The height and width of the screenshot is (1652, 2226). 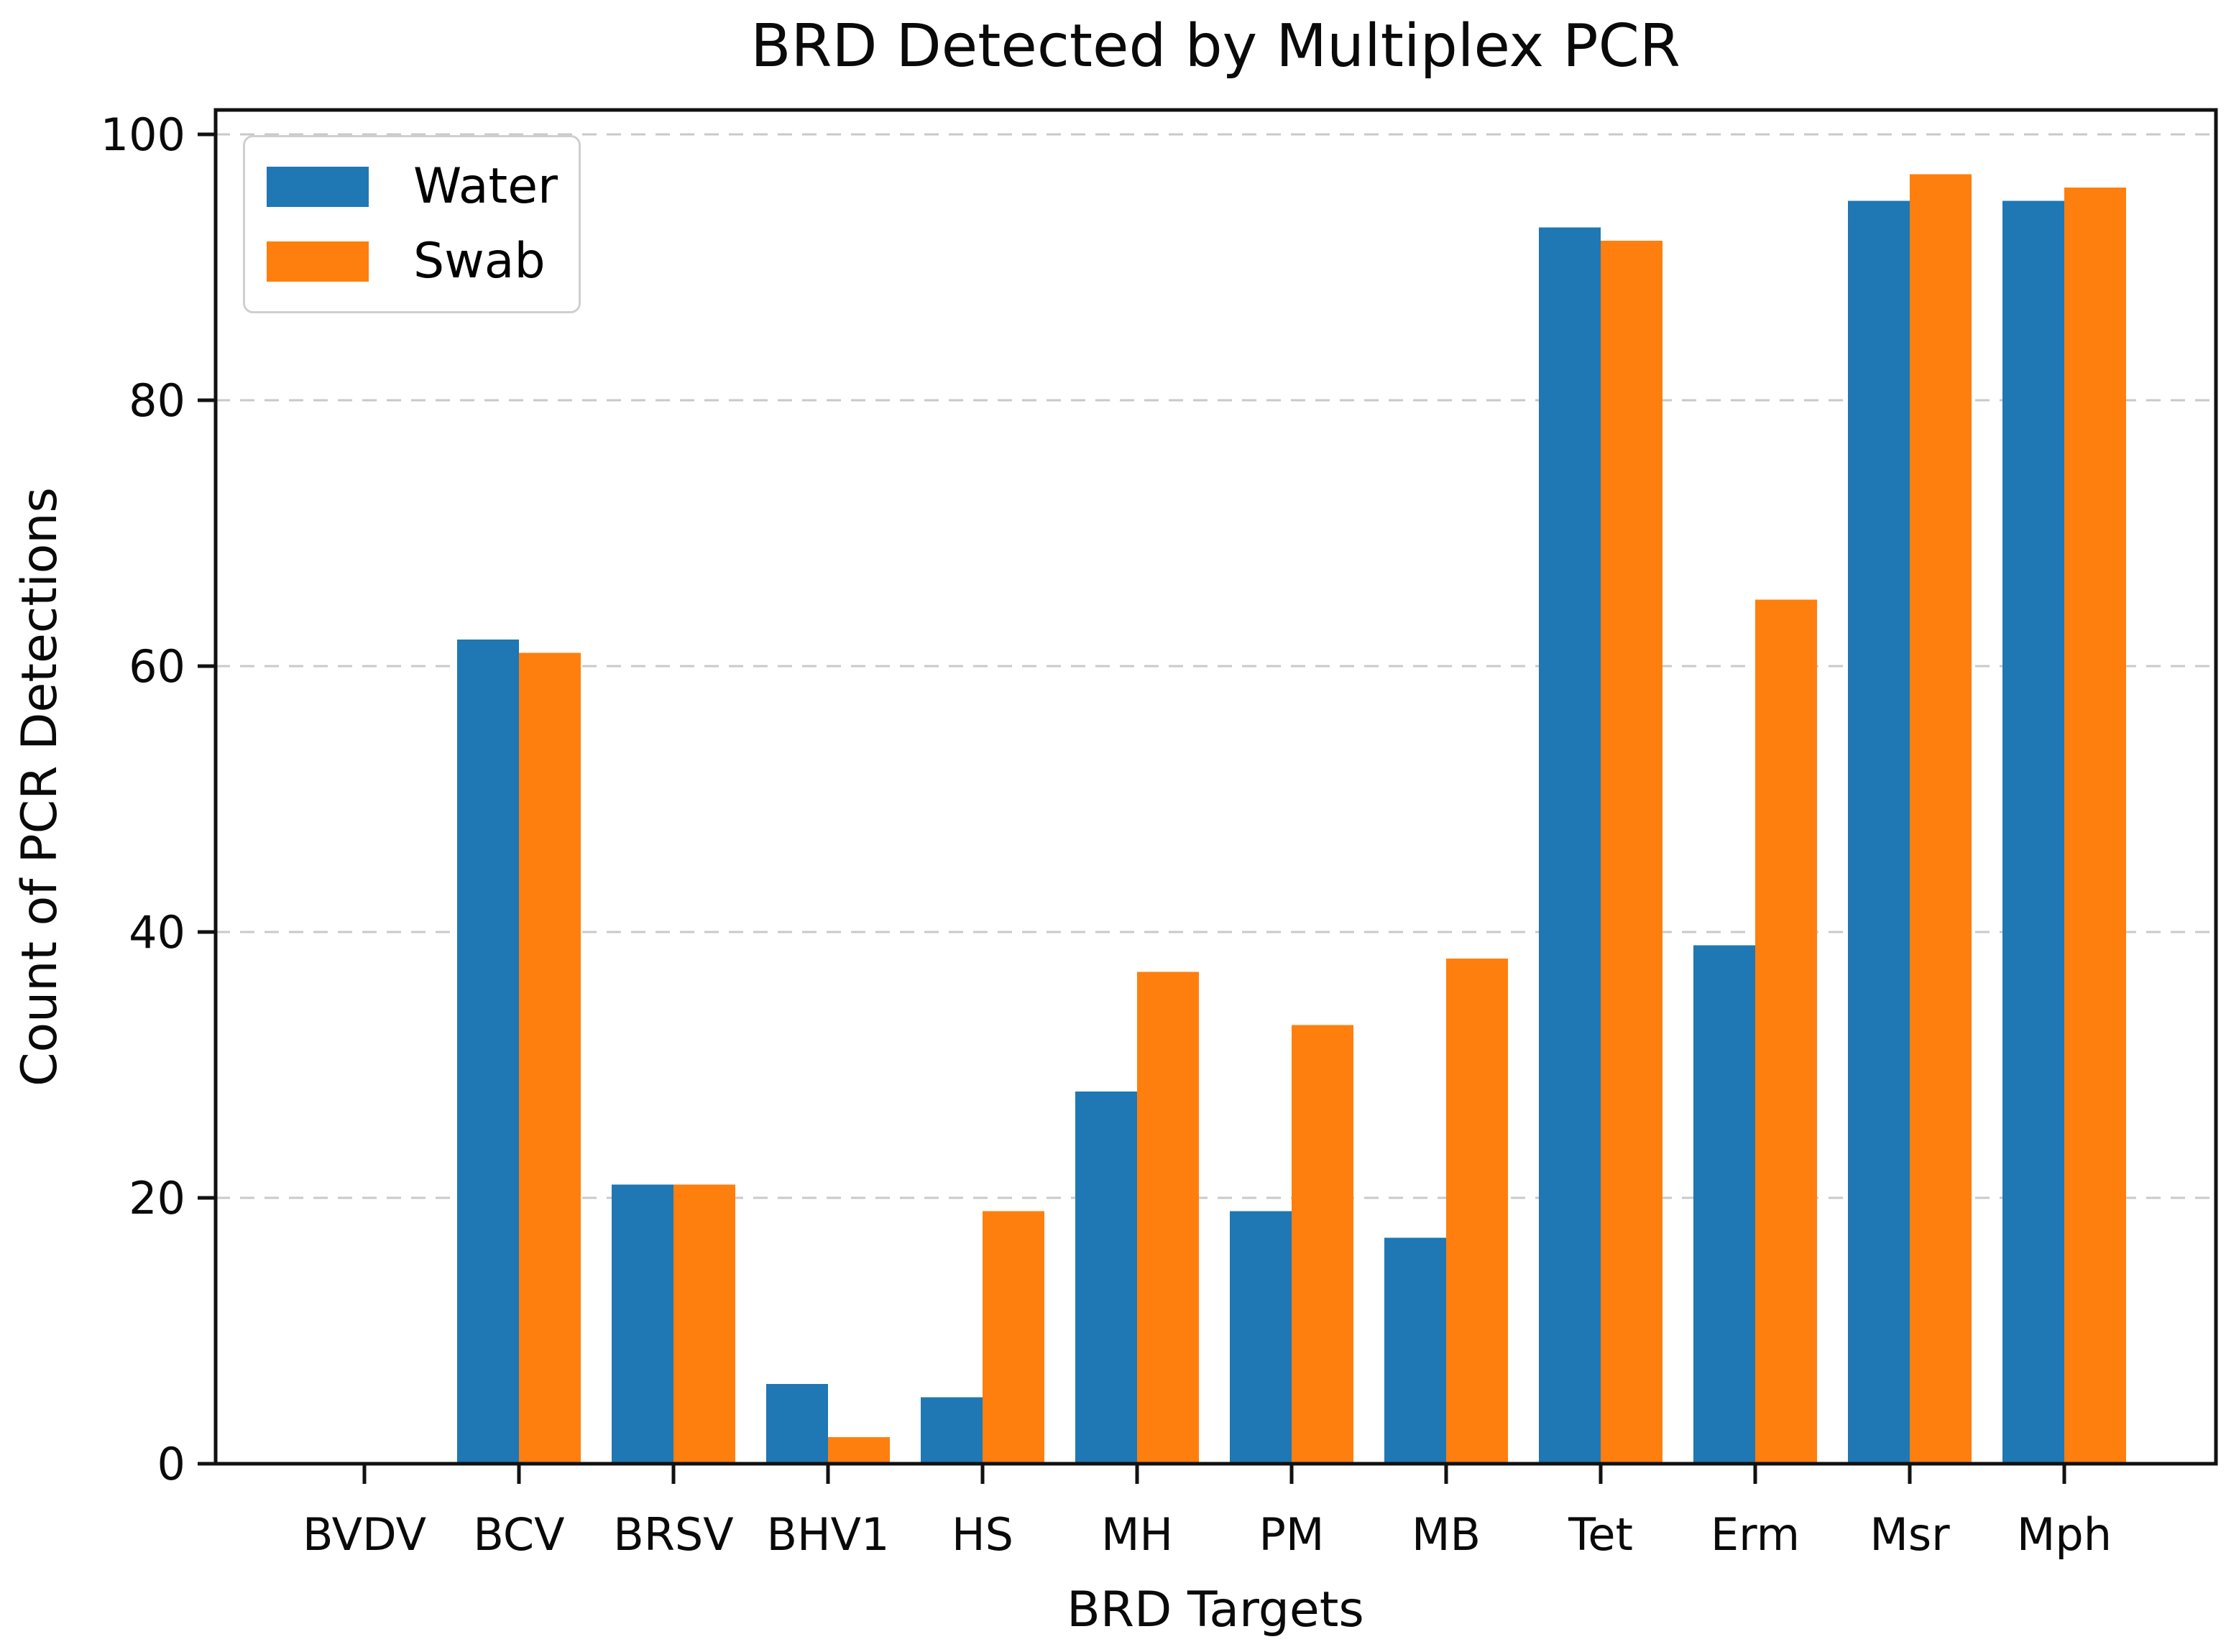 I want to click on legend-label-swab: Swab, so click(x=480, y=261).